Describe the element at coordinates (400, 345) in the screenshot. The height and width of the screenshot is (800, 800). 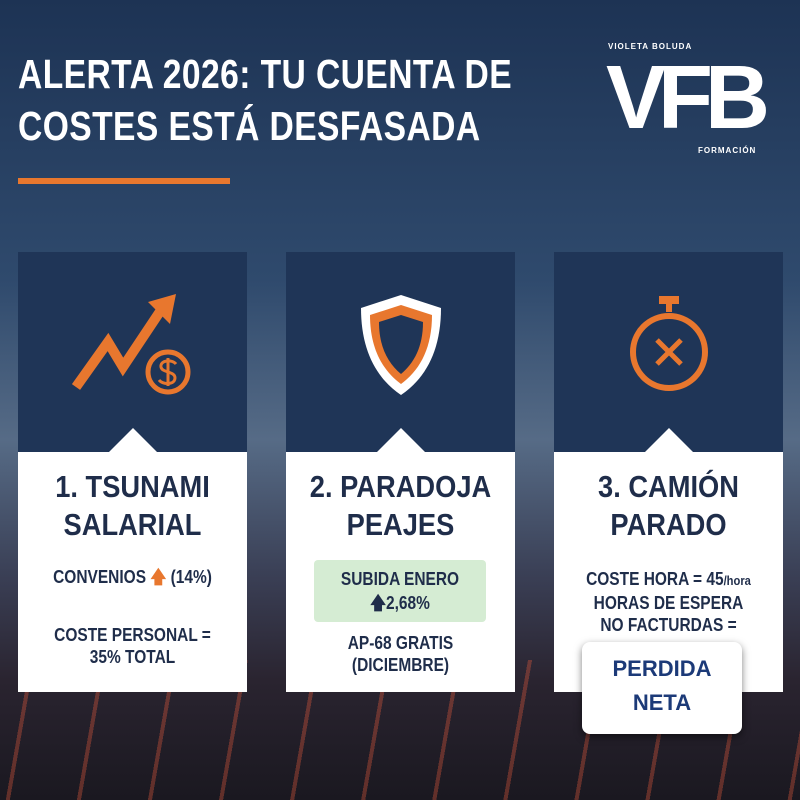
I see `shield-icon` at that location.